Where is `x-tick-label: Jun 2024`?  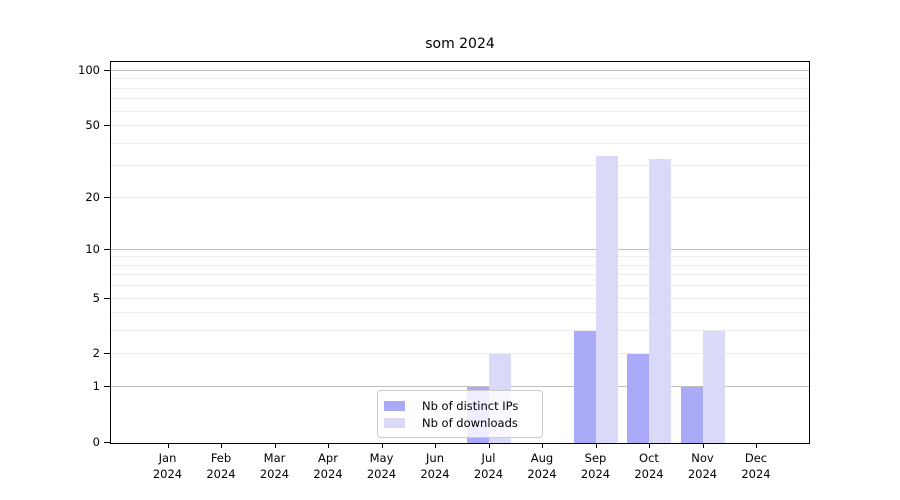
x-tick-label: Jun 2024 is located at coordinates (435, 466).